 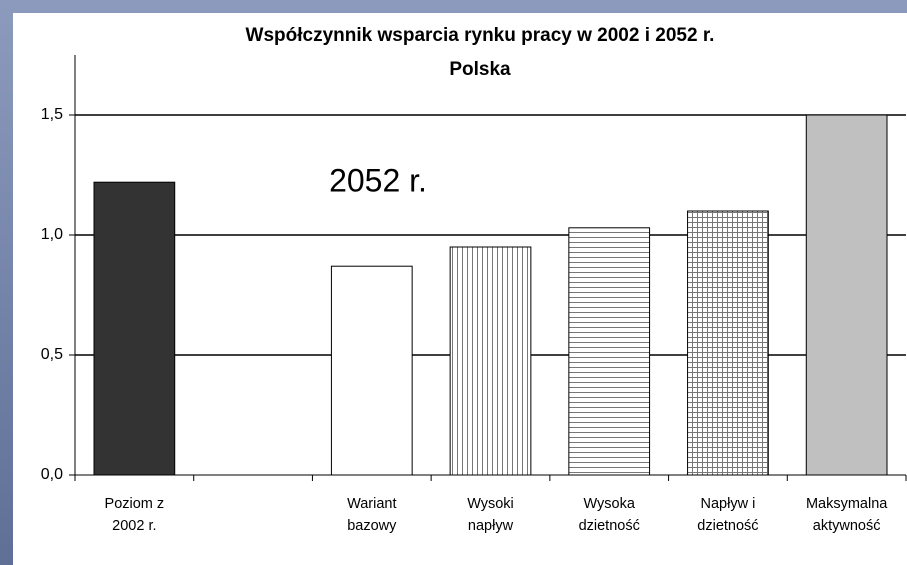 What do you see at coordinates (847, 526) in the screenshot?
I see `x-tick-label: aktywność` at bounding box center [847, 526].